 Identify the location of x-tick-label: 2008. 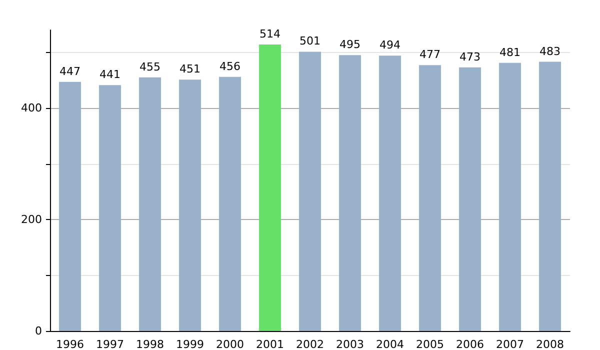
(550, 344).